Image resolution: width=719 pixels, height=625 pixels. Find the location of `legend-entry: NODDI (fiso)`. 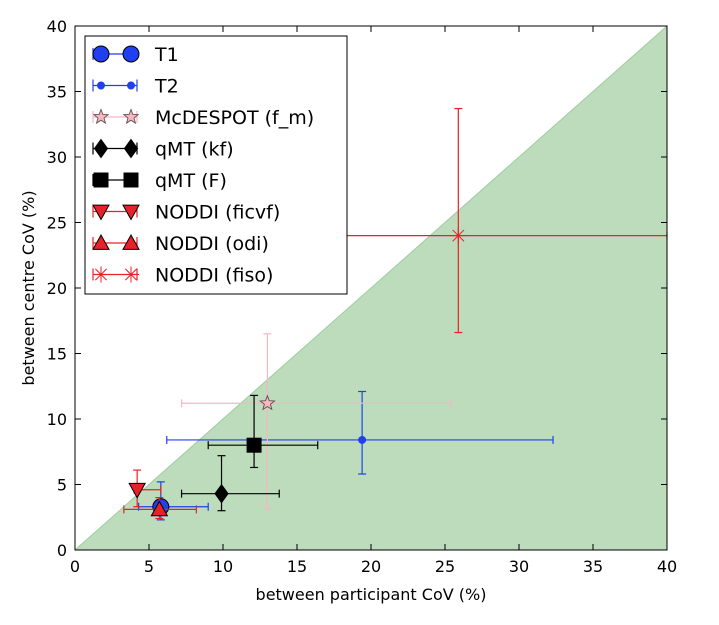

legend-entry: NODDI (fiso) is located at coordinates (182, 276).